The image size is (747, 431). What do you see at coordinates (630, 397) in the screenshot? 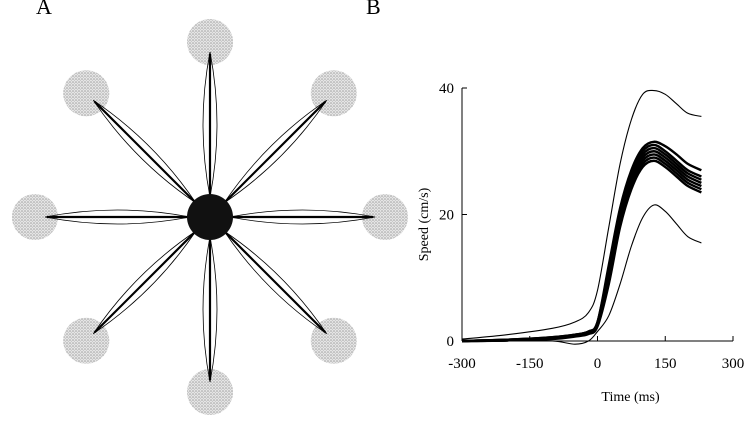
I see `x-axis-title: Time (ms)` at bounding box center [630, 397].